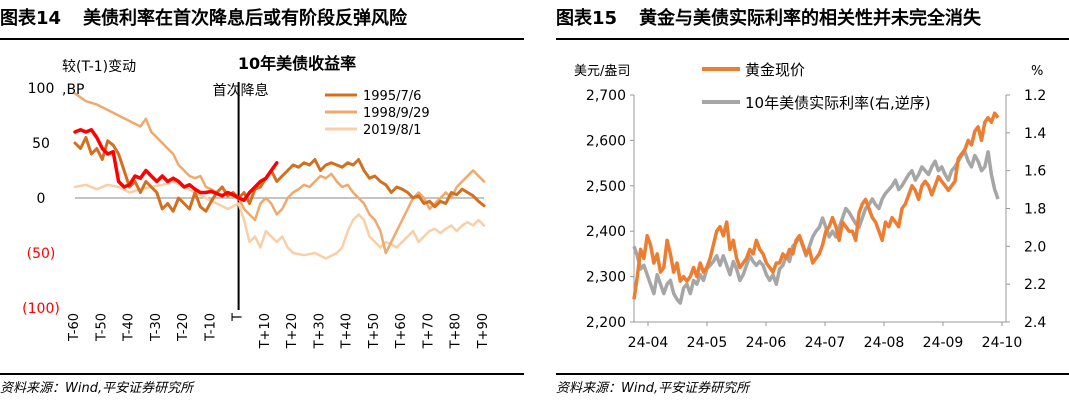 The width and height of the screenshot is (1069, 409). I want to click on legend-label-gold: 黄金现价, so click(775, 70).